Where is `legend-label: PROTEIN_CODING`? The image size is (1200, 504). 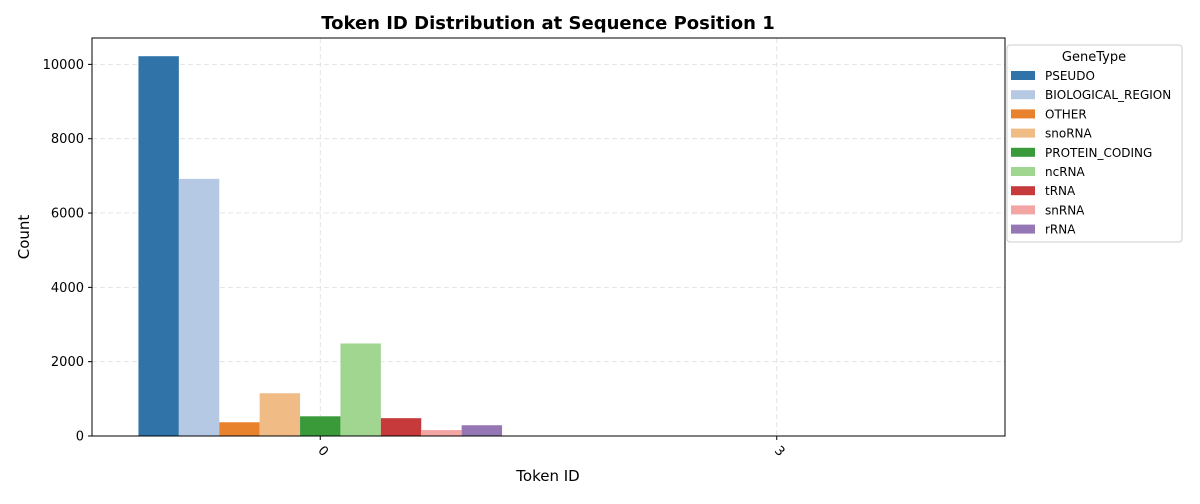
legend-label: PROTEIN_CODING is located at coordinates (1098, 153).